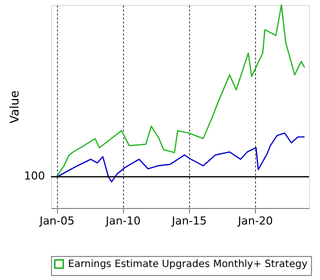  What do you see at coordinates (188, 221) in the screenshot?
I see `x-tick-label: Jan-15` at bounding box center [188, 221].